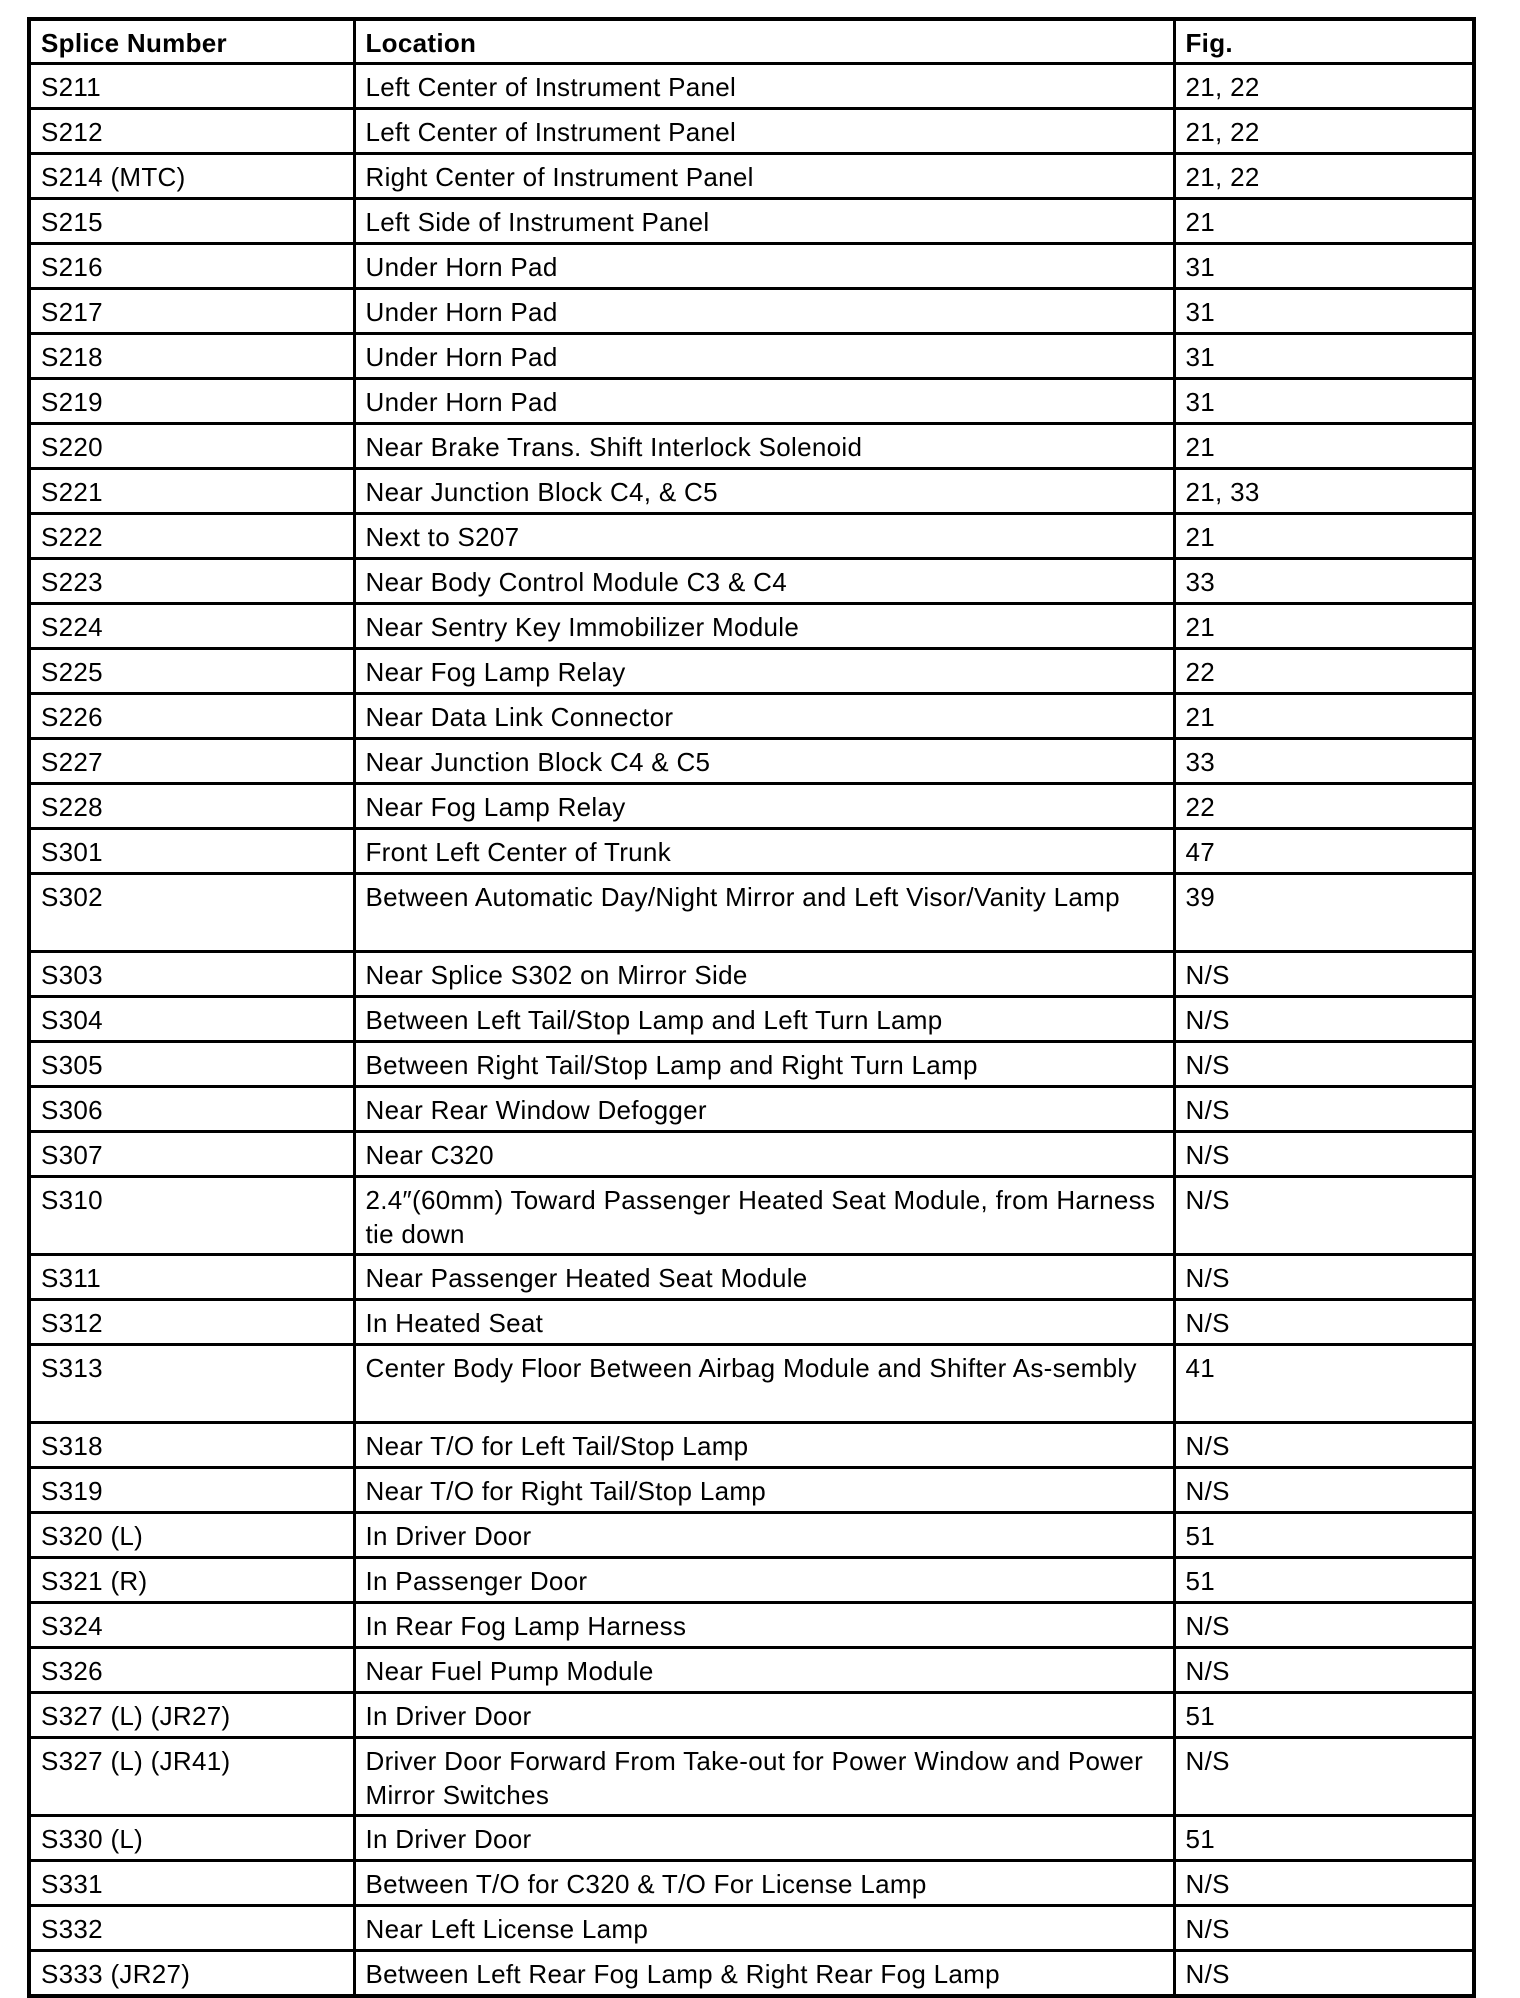 The height and width of the screenshot is (1998, 1520). What do you see at coordinates (191, 1838) in the screenshot?
I see `splice-number-cell: S330 (L)` at bounding box center [191, 1838].